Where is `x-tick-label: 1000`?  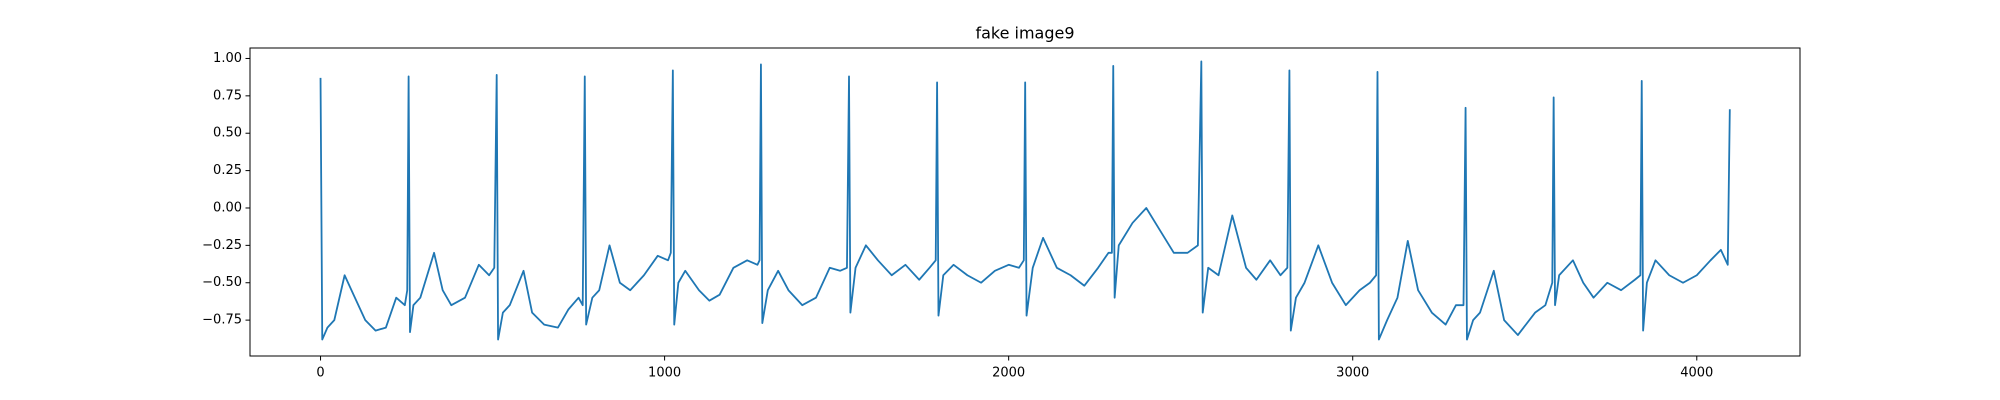 x-tick-label: 1000 is located at coordinates (664, 373).